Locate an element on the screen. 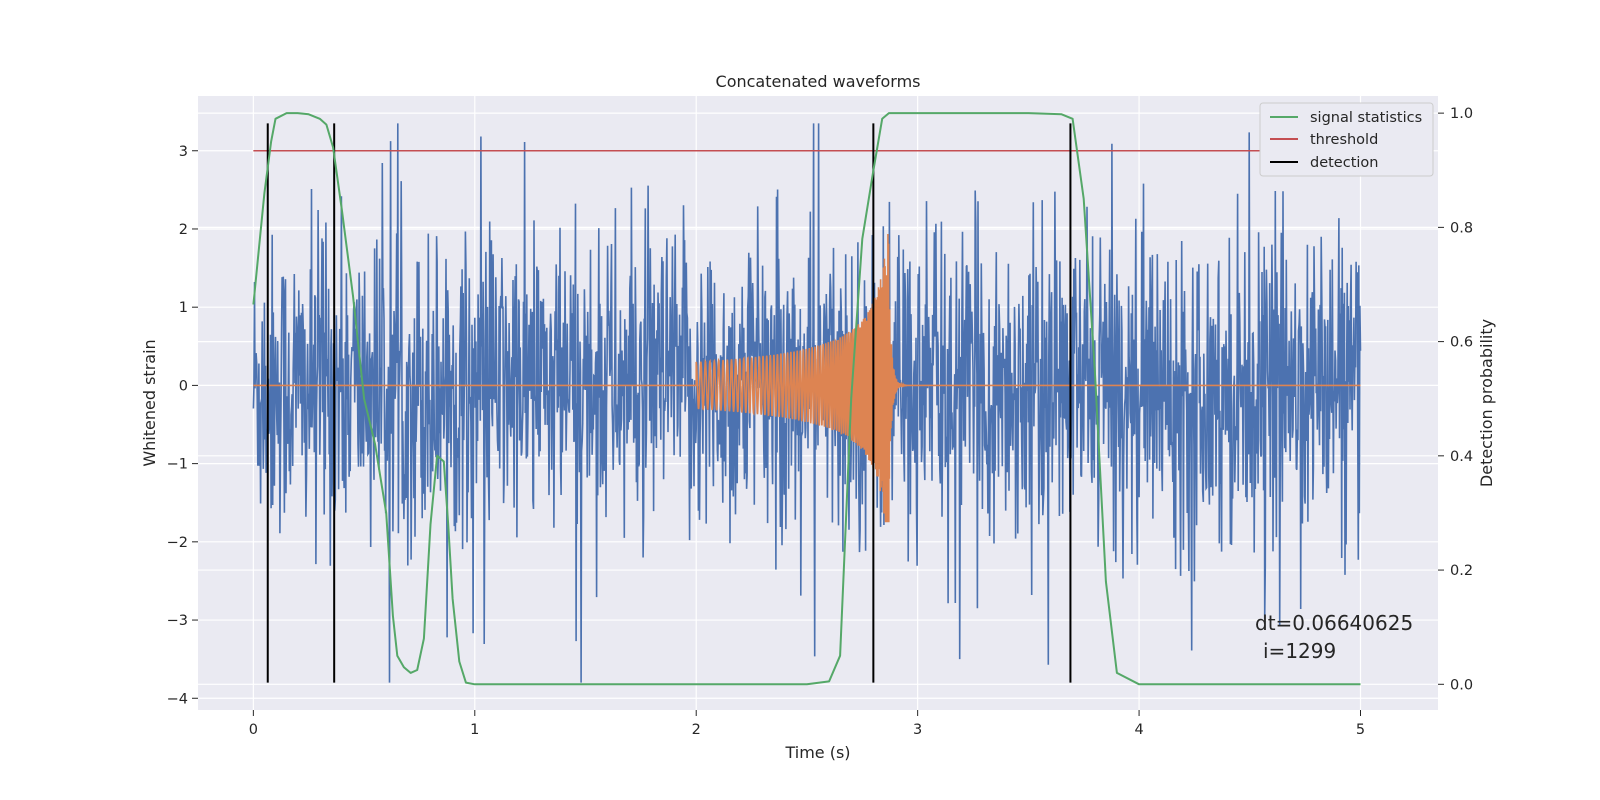  x-tick-label: 4 is located at coordinates (1138, 730).